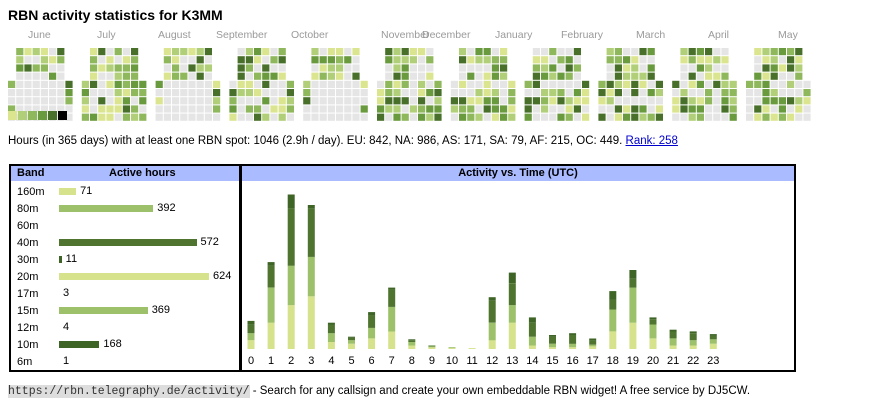 This screenshot has width=870, height=407. I want to click on month-label: May, so click(788, 35).